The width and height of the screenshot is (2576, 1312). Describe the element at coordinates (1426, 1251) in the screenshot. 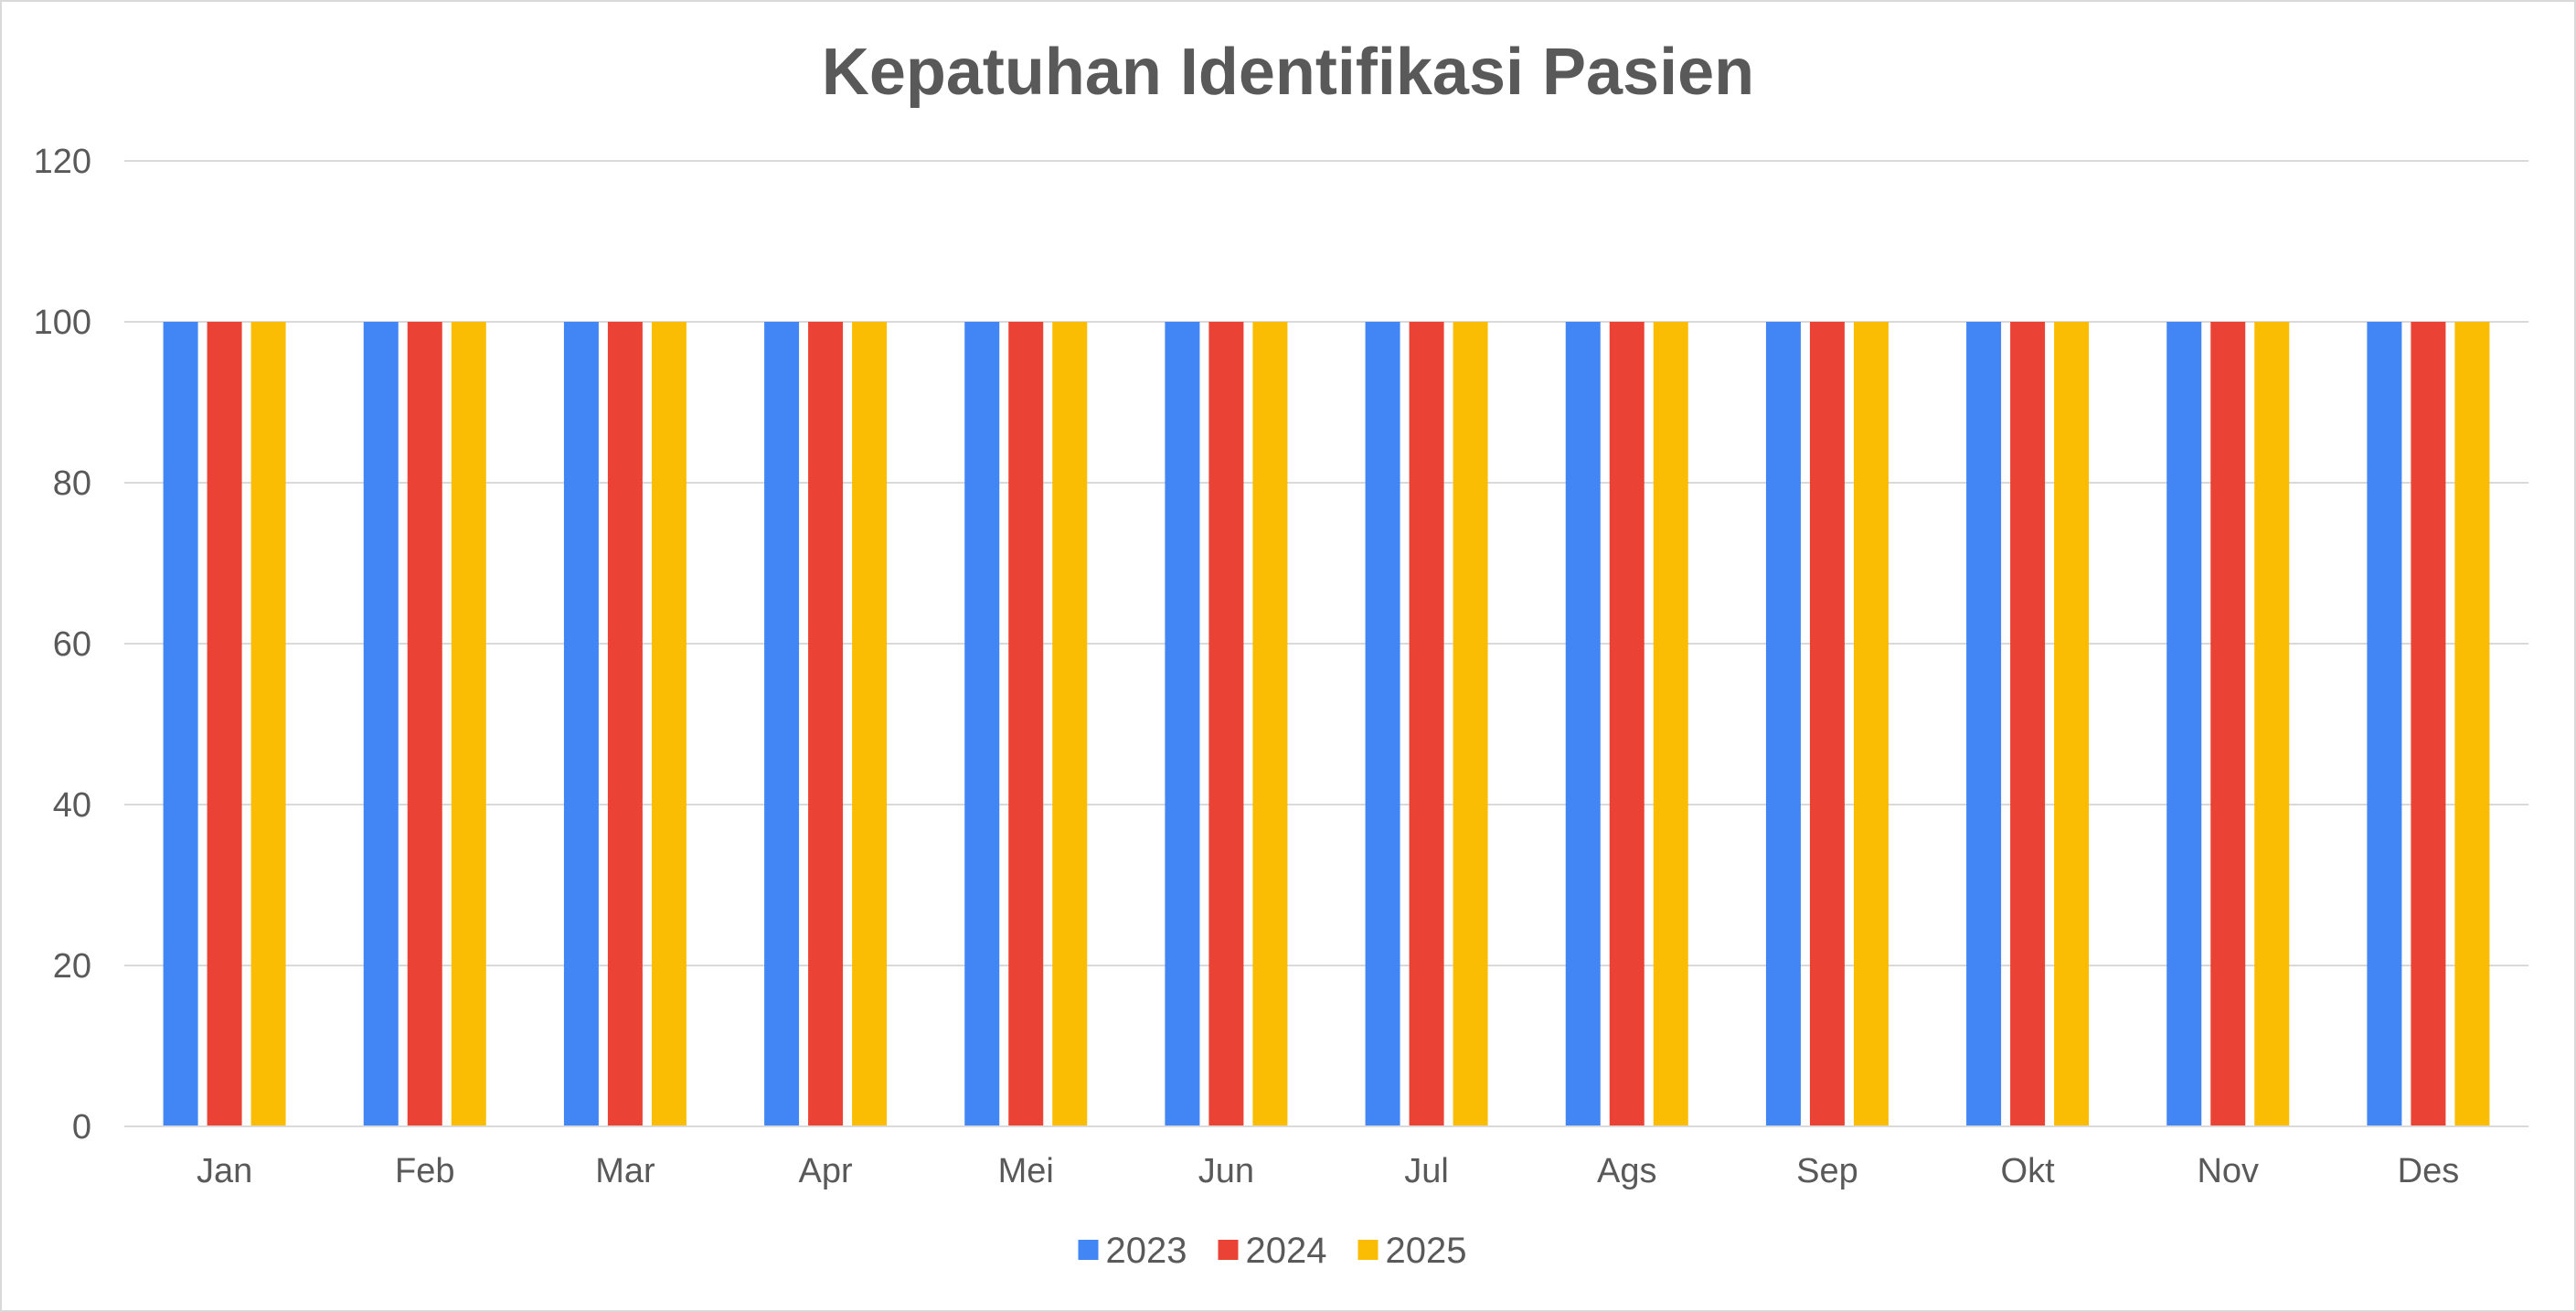

I see `legend-label: 2025` at that location.